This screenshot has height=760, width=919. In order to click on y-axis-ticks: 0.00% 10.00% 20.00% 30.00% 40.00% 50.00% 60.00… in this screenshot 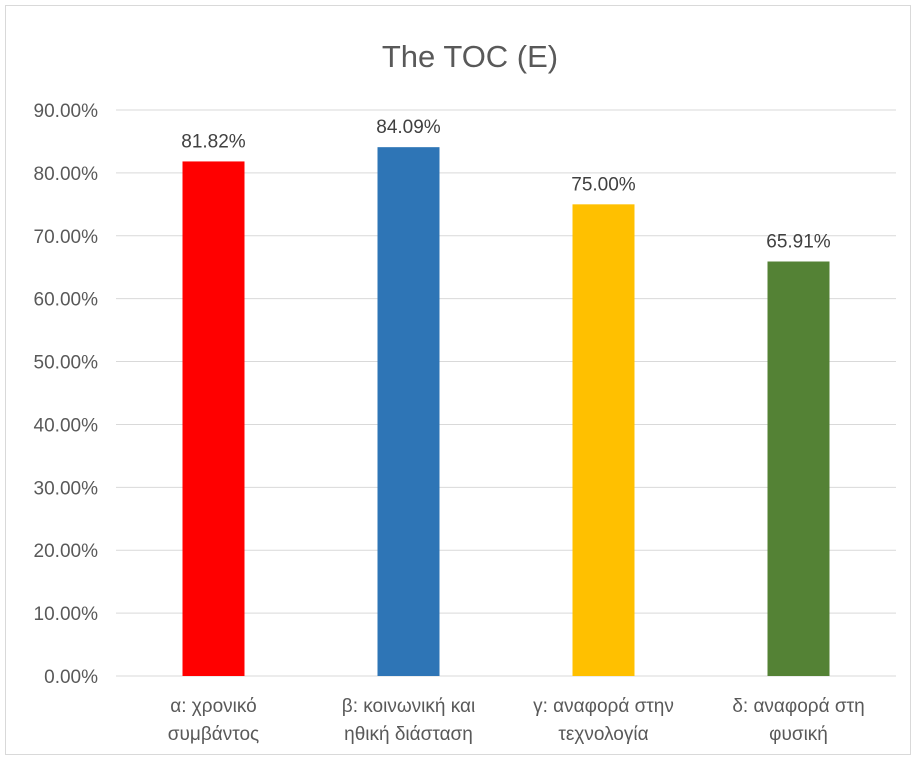, I will do `click(66, 394)`.